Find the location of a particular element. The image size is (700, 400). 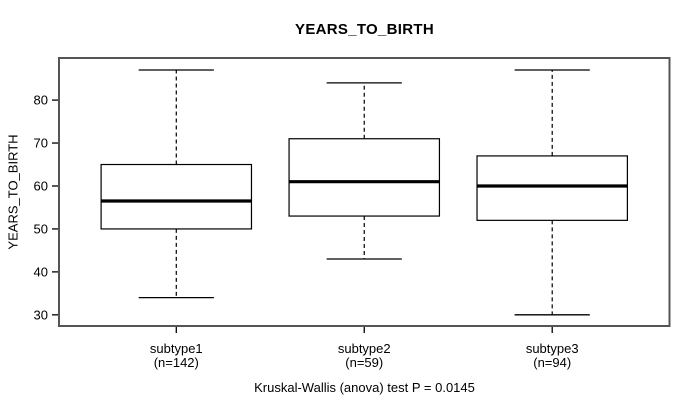

y-tick-label: 80 is located at coordinates (41, 100).